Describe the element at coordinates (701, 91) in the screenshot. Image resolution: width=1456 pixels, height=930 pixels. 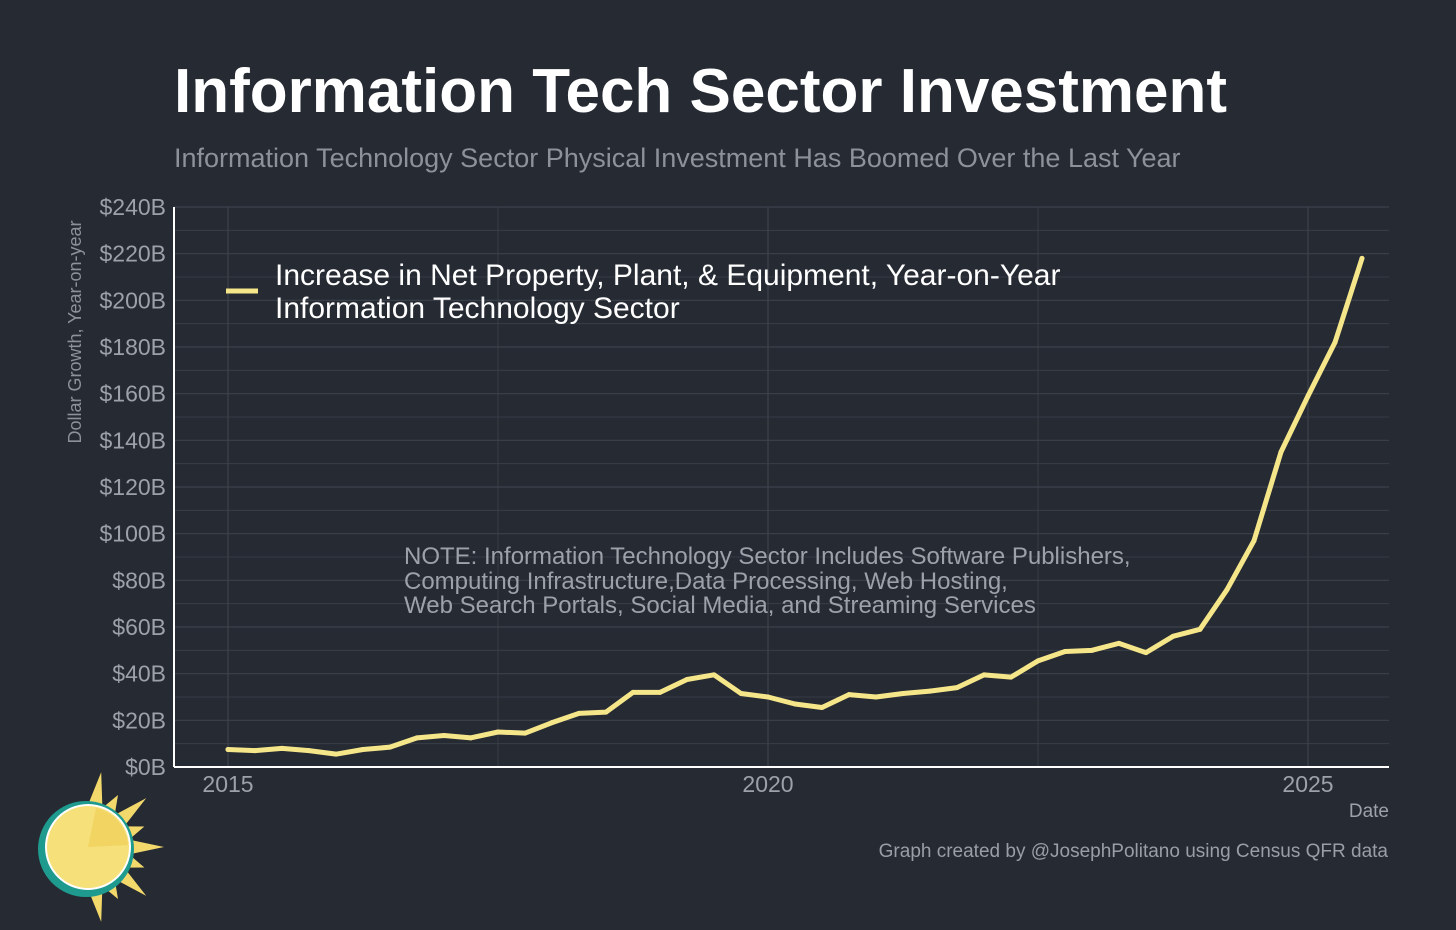
I see `chart-title: Information Tech Sector Investment` at that location.